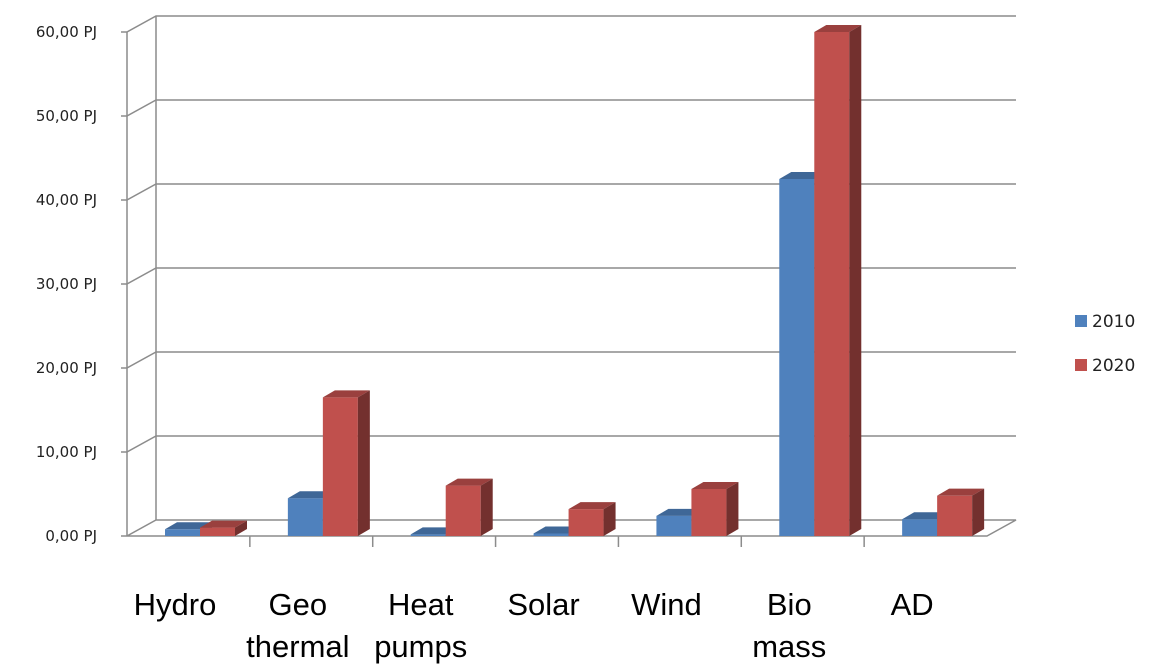 Image resolution: width=1153 pixels, height=671 pixels. What do you see at coordinates (543, 604) in the screenshot?
I see `category-label: Solar` at bounding box center [543, 604].